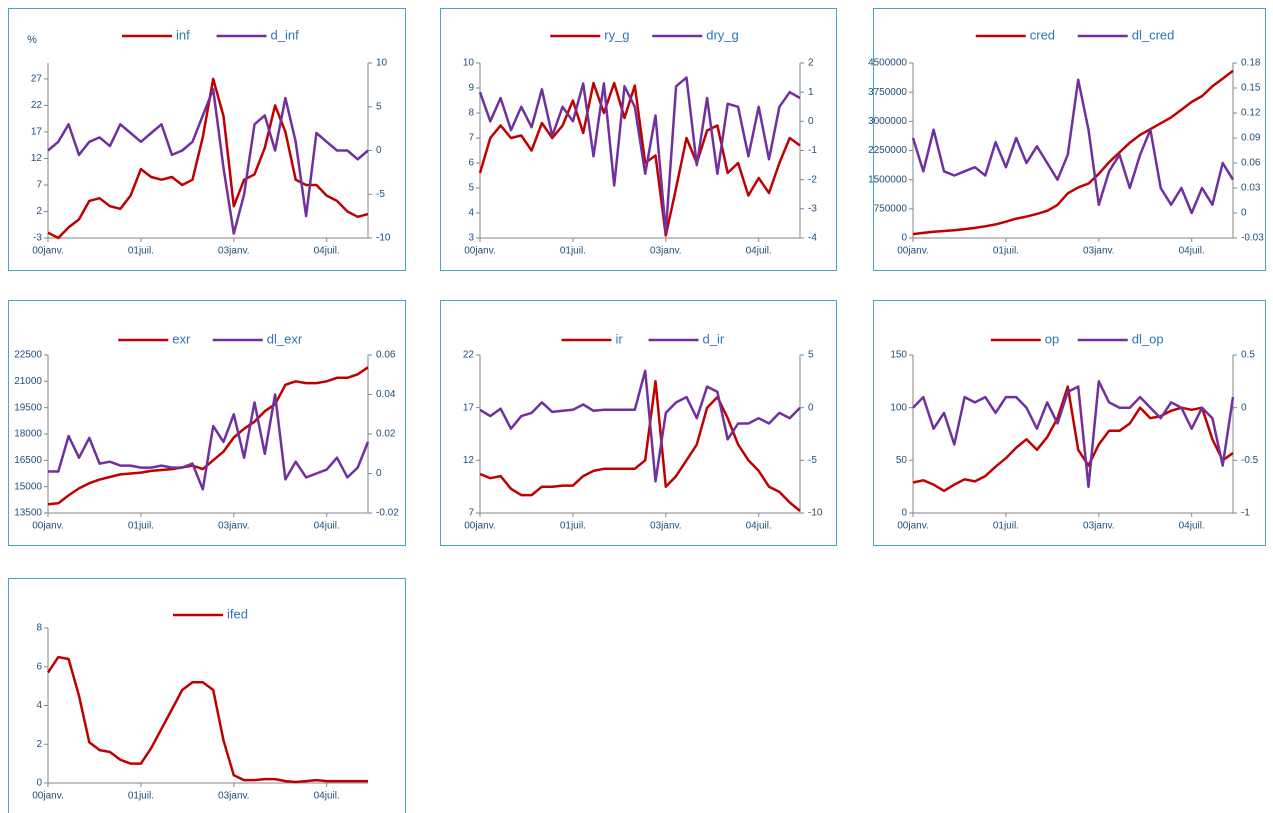 The width and height of the screenshot is (1273, 813). Describe the element at coordinates (1251, 63) in the screenshot. I see `y2-tick-label: 0.18` at that location.